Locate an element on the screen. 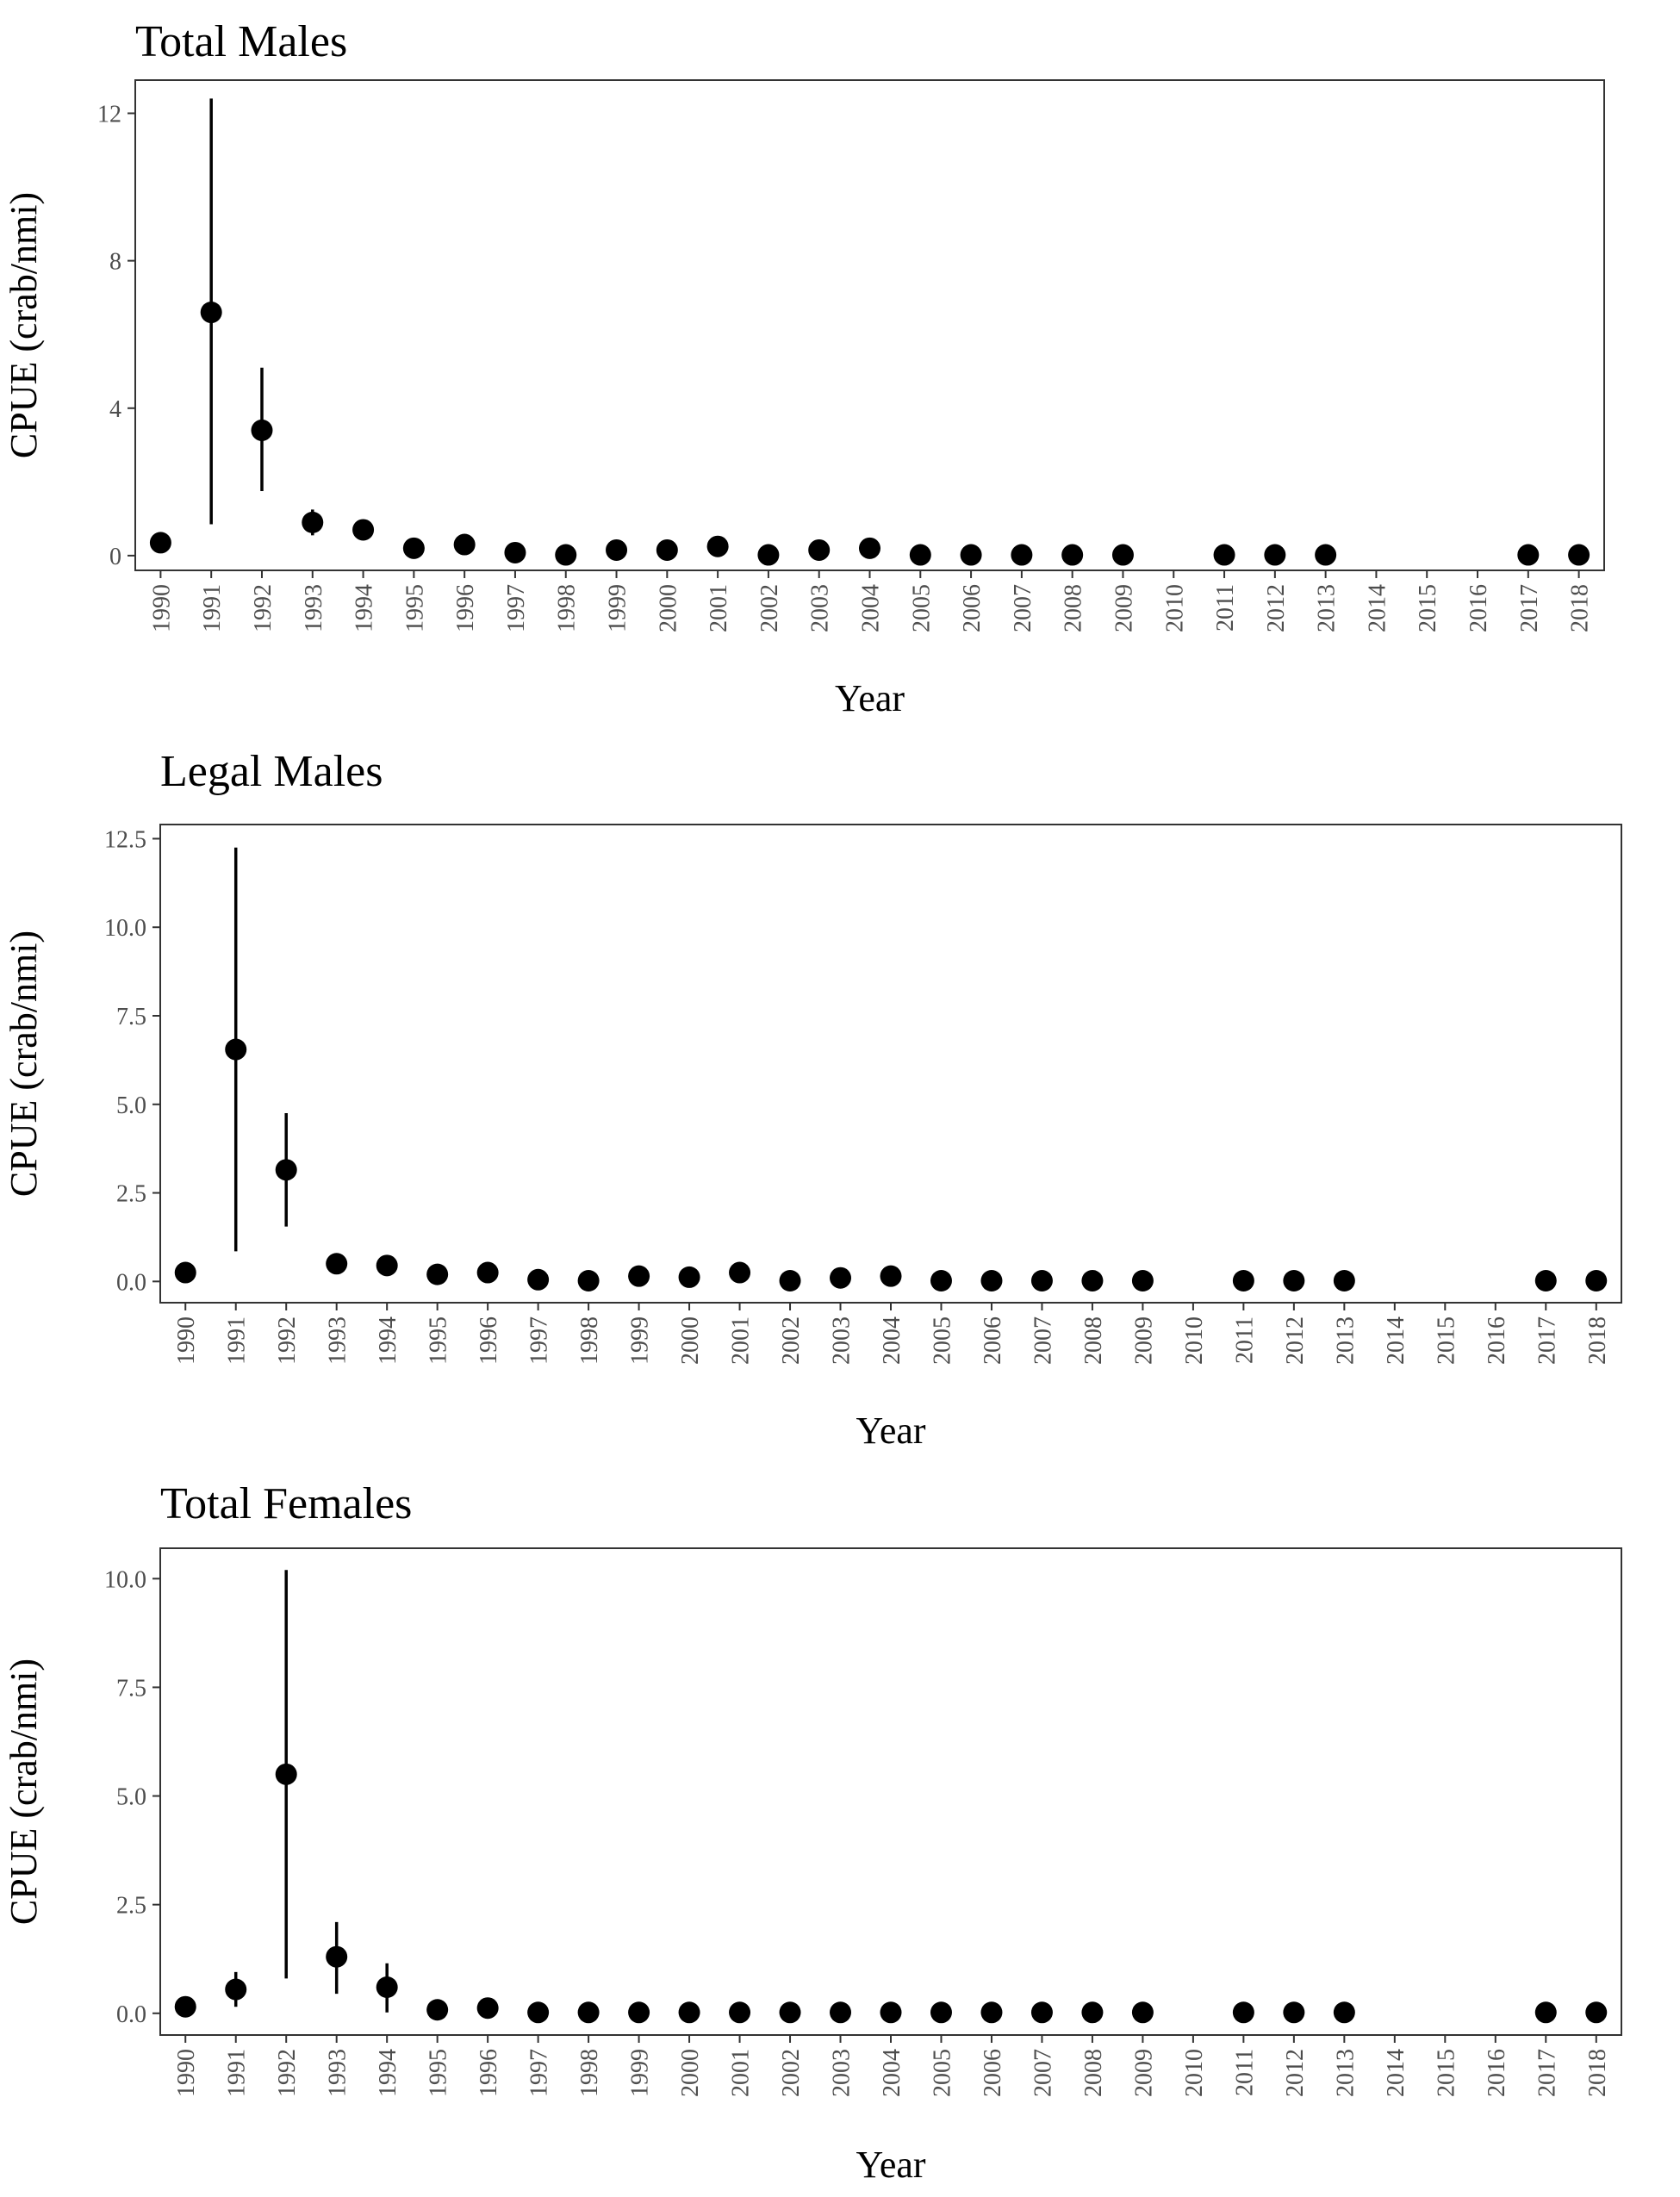  x-tick-label: 1994 is located at coordinates (388, 2073).